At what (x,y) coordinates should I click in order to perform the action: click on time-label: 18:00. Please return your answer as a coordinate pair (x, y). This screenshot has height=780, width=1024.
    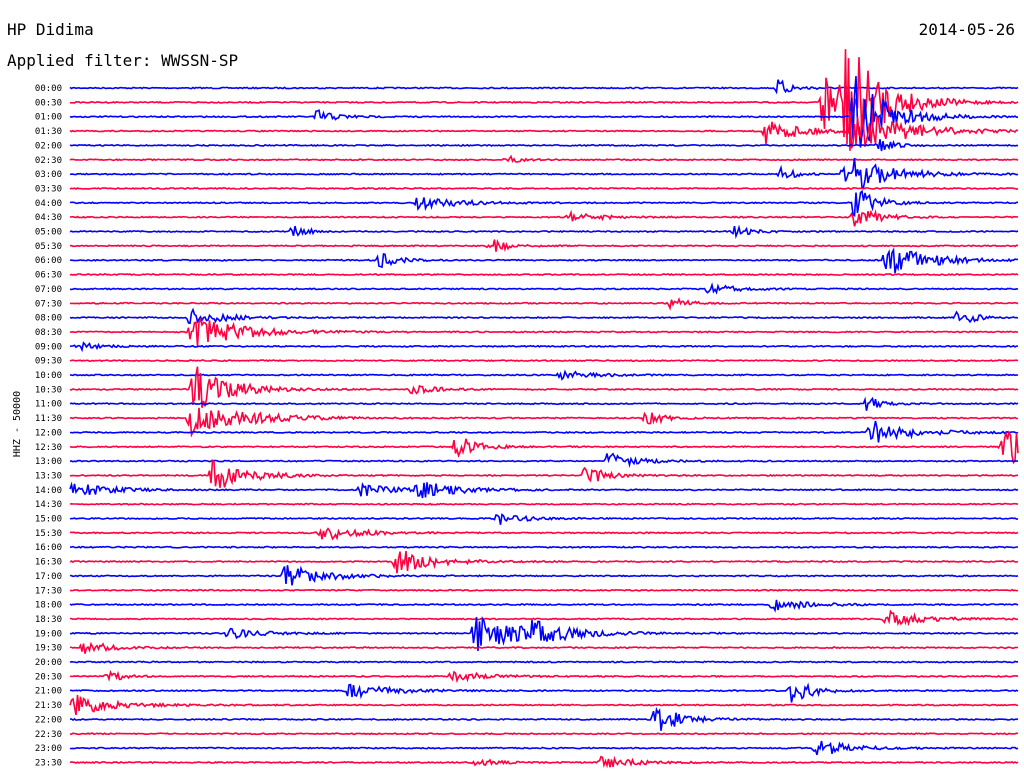
    Looking at the image, I should click on (48, 606).